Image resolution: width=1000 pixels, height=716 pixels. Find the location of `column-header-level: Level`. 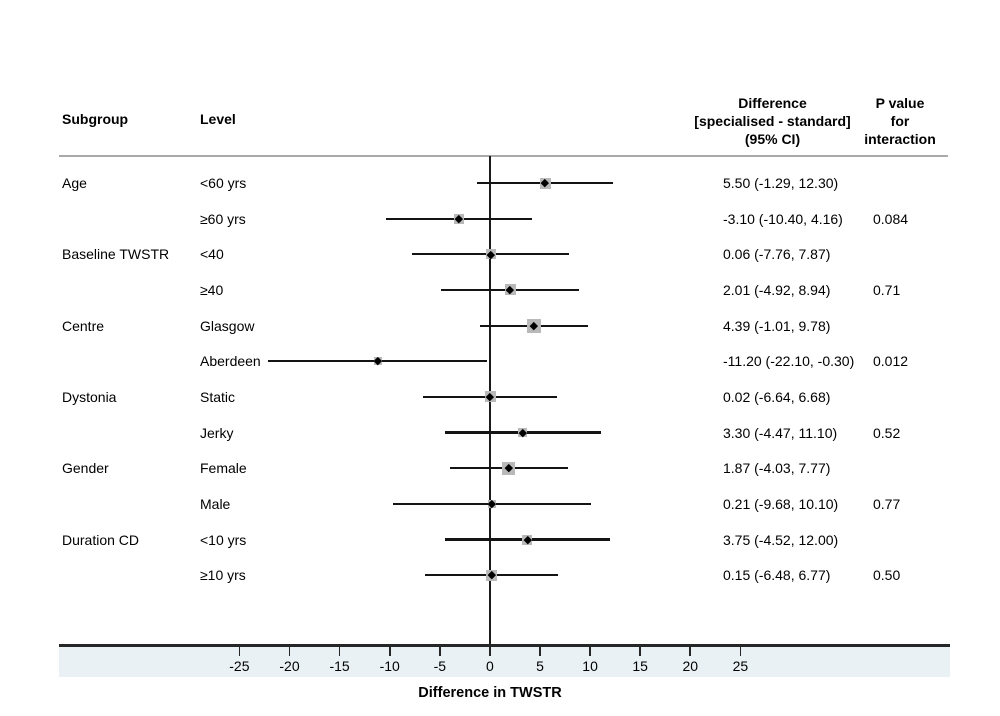

column-header-level: Level is located at coordinates (218, 119).